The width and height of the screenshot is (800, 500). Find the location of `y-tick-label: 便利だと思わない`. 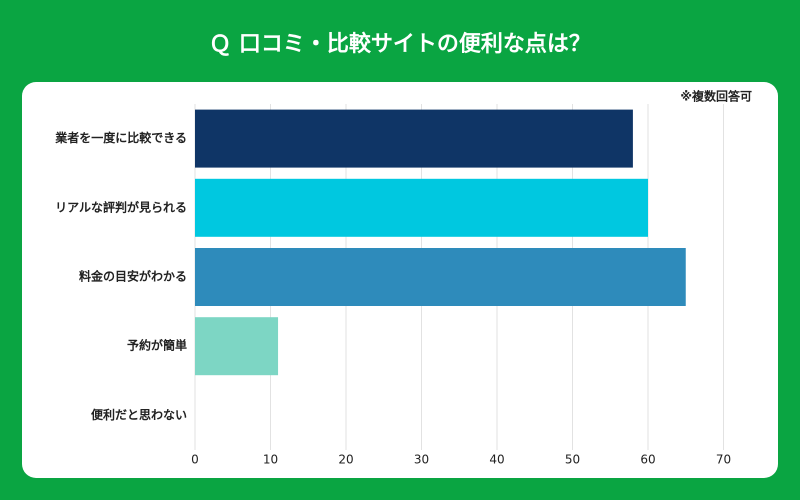

y-tick-label: 便利だと思わない is located at coordinates (139, 414).